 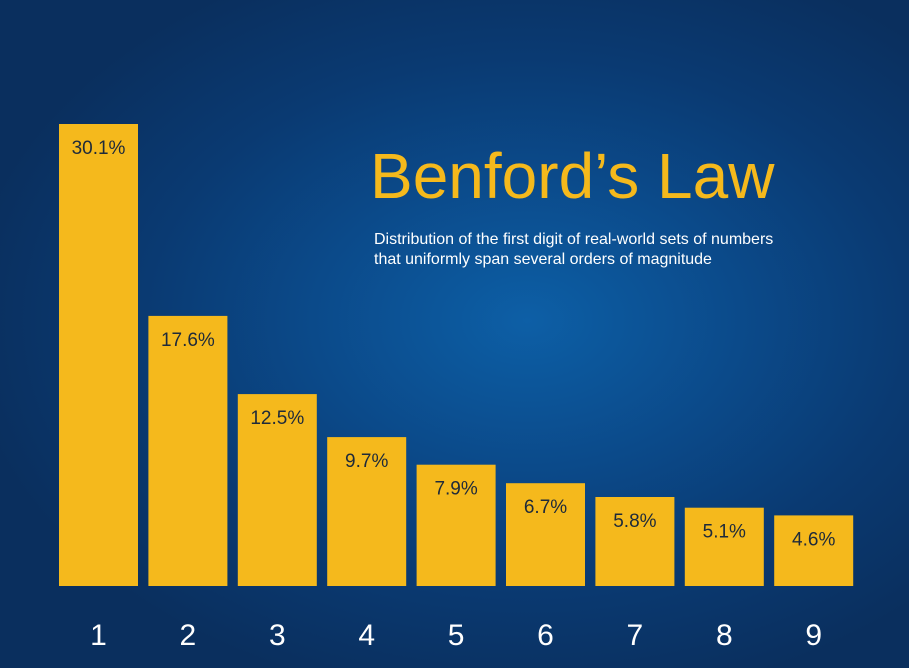 What do you see at coordinates (813, 539) in the screenshot?
I see `bar-value-label: 4.6%` at bounding box center [813, 539].